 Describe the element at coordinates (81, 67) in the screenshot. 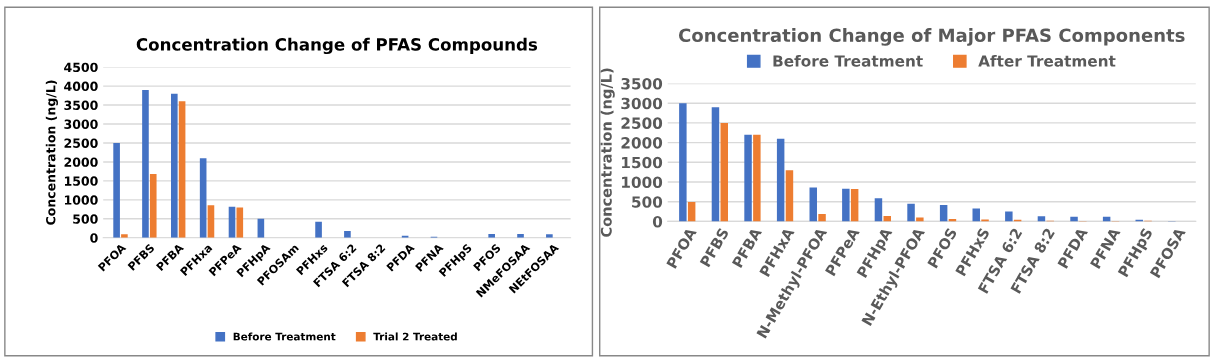

I see `y-tick-label: 4500` at that location.